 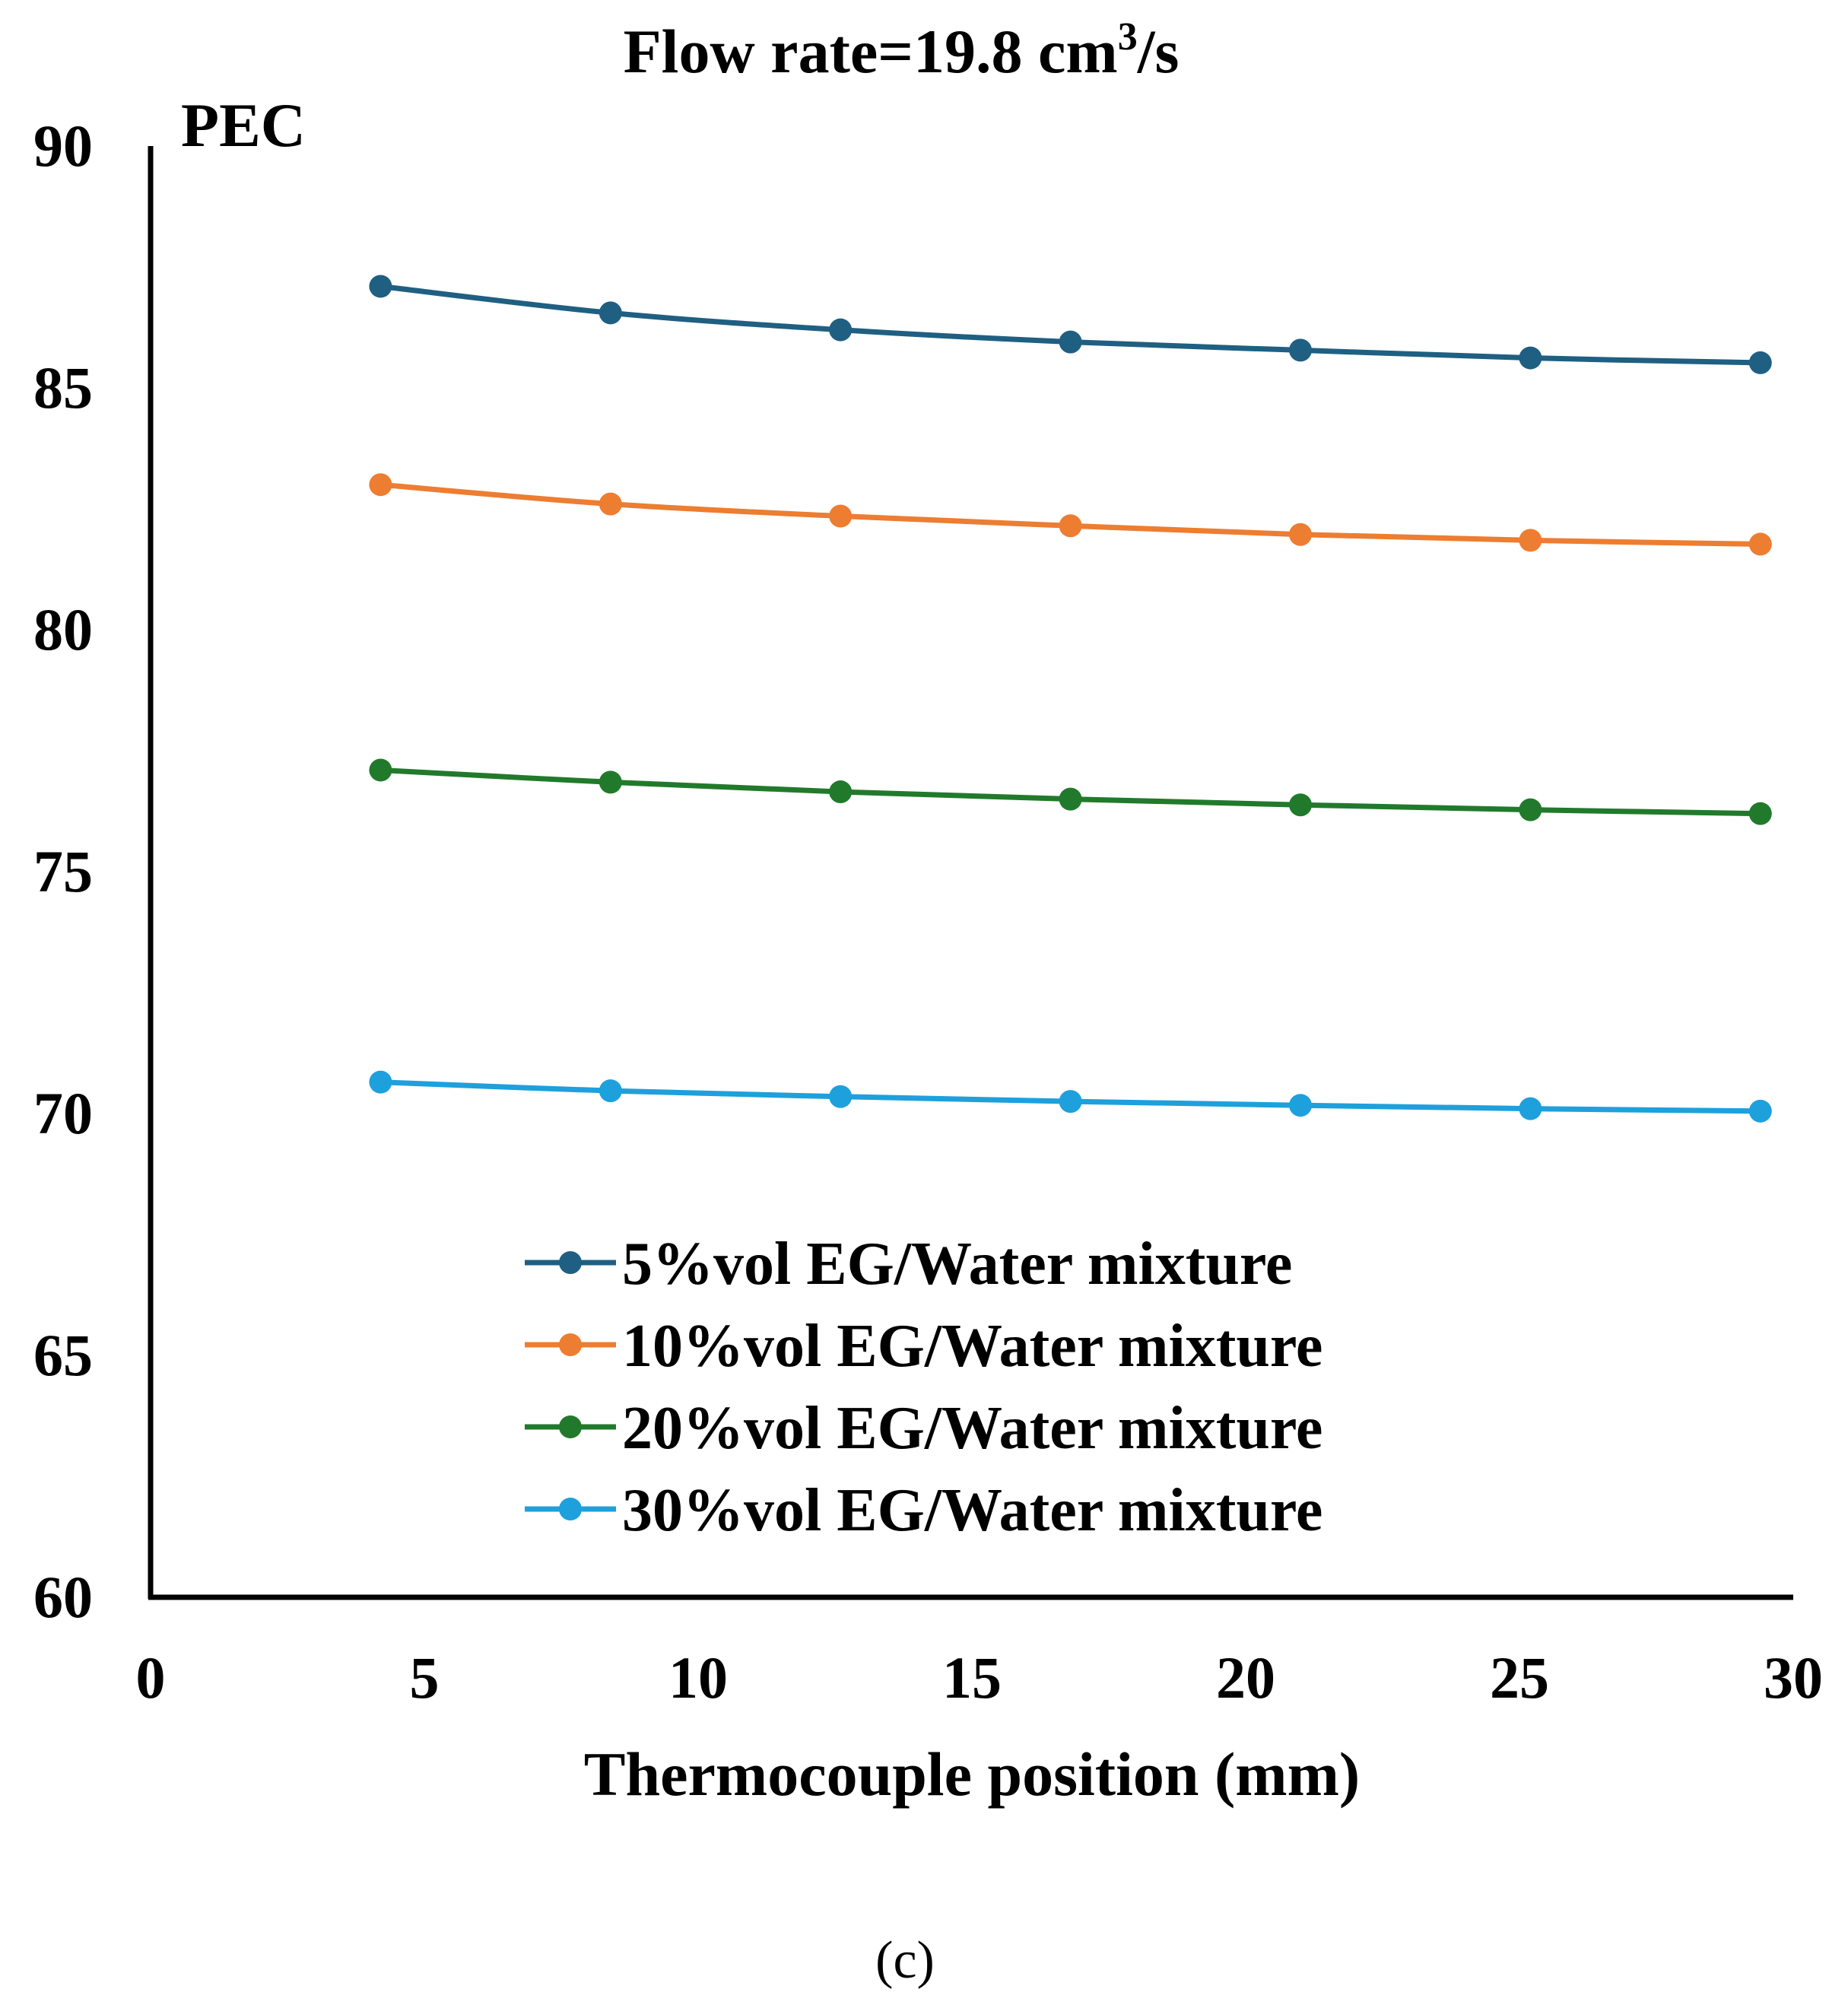 I want to click on y-tick-labels: 60 65 70 75 80 85 90, so click(x=63, y=871).